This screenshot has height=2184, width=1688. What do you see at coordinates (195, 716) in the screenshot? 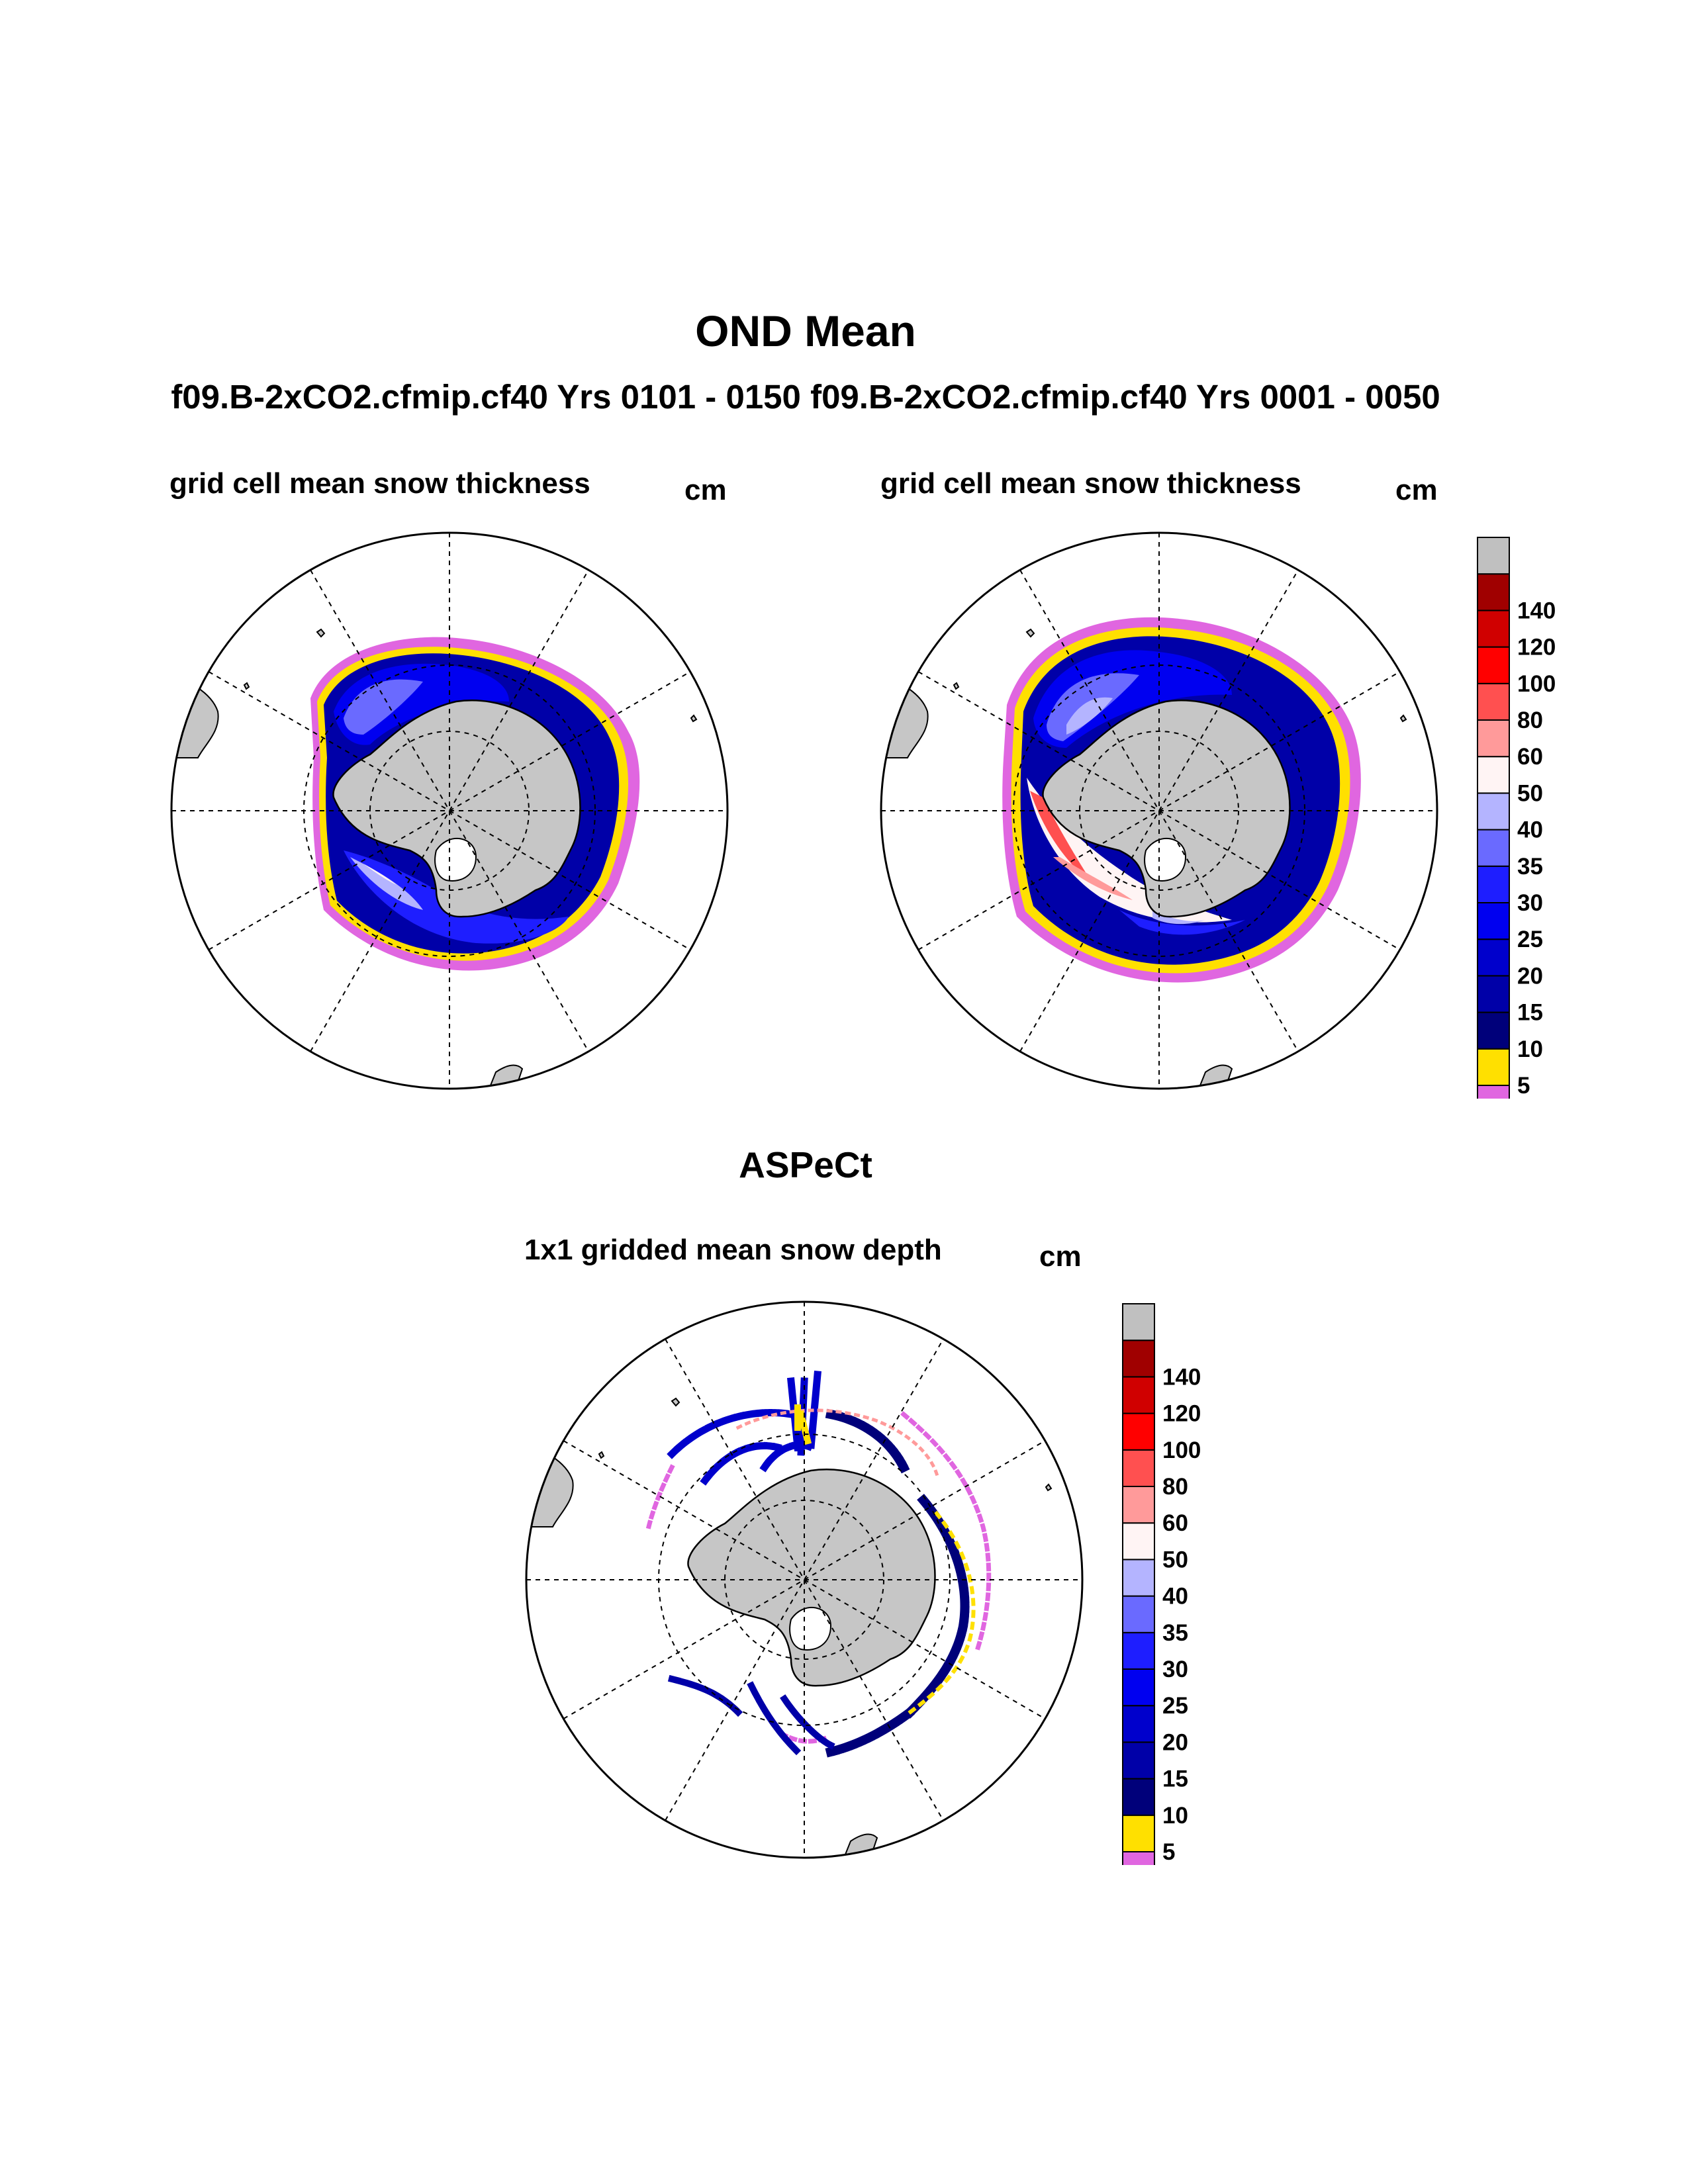
I see `left-south-america-landmass` at bounding box center [195, 716].